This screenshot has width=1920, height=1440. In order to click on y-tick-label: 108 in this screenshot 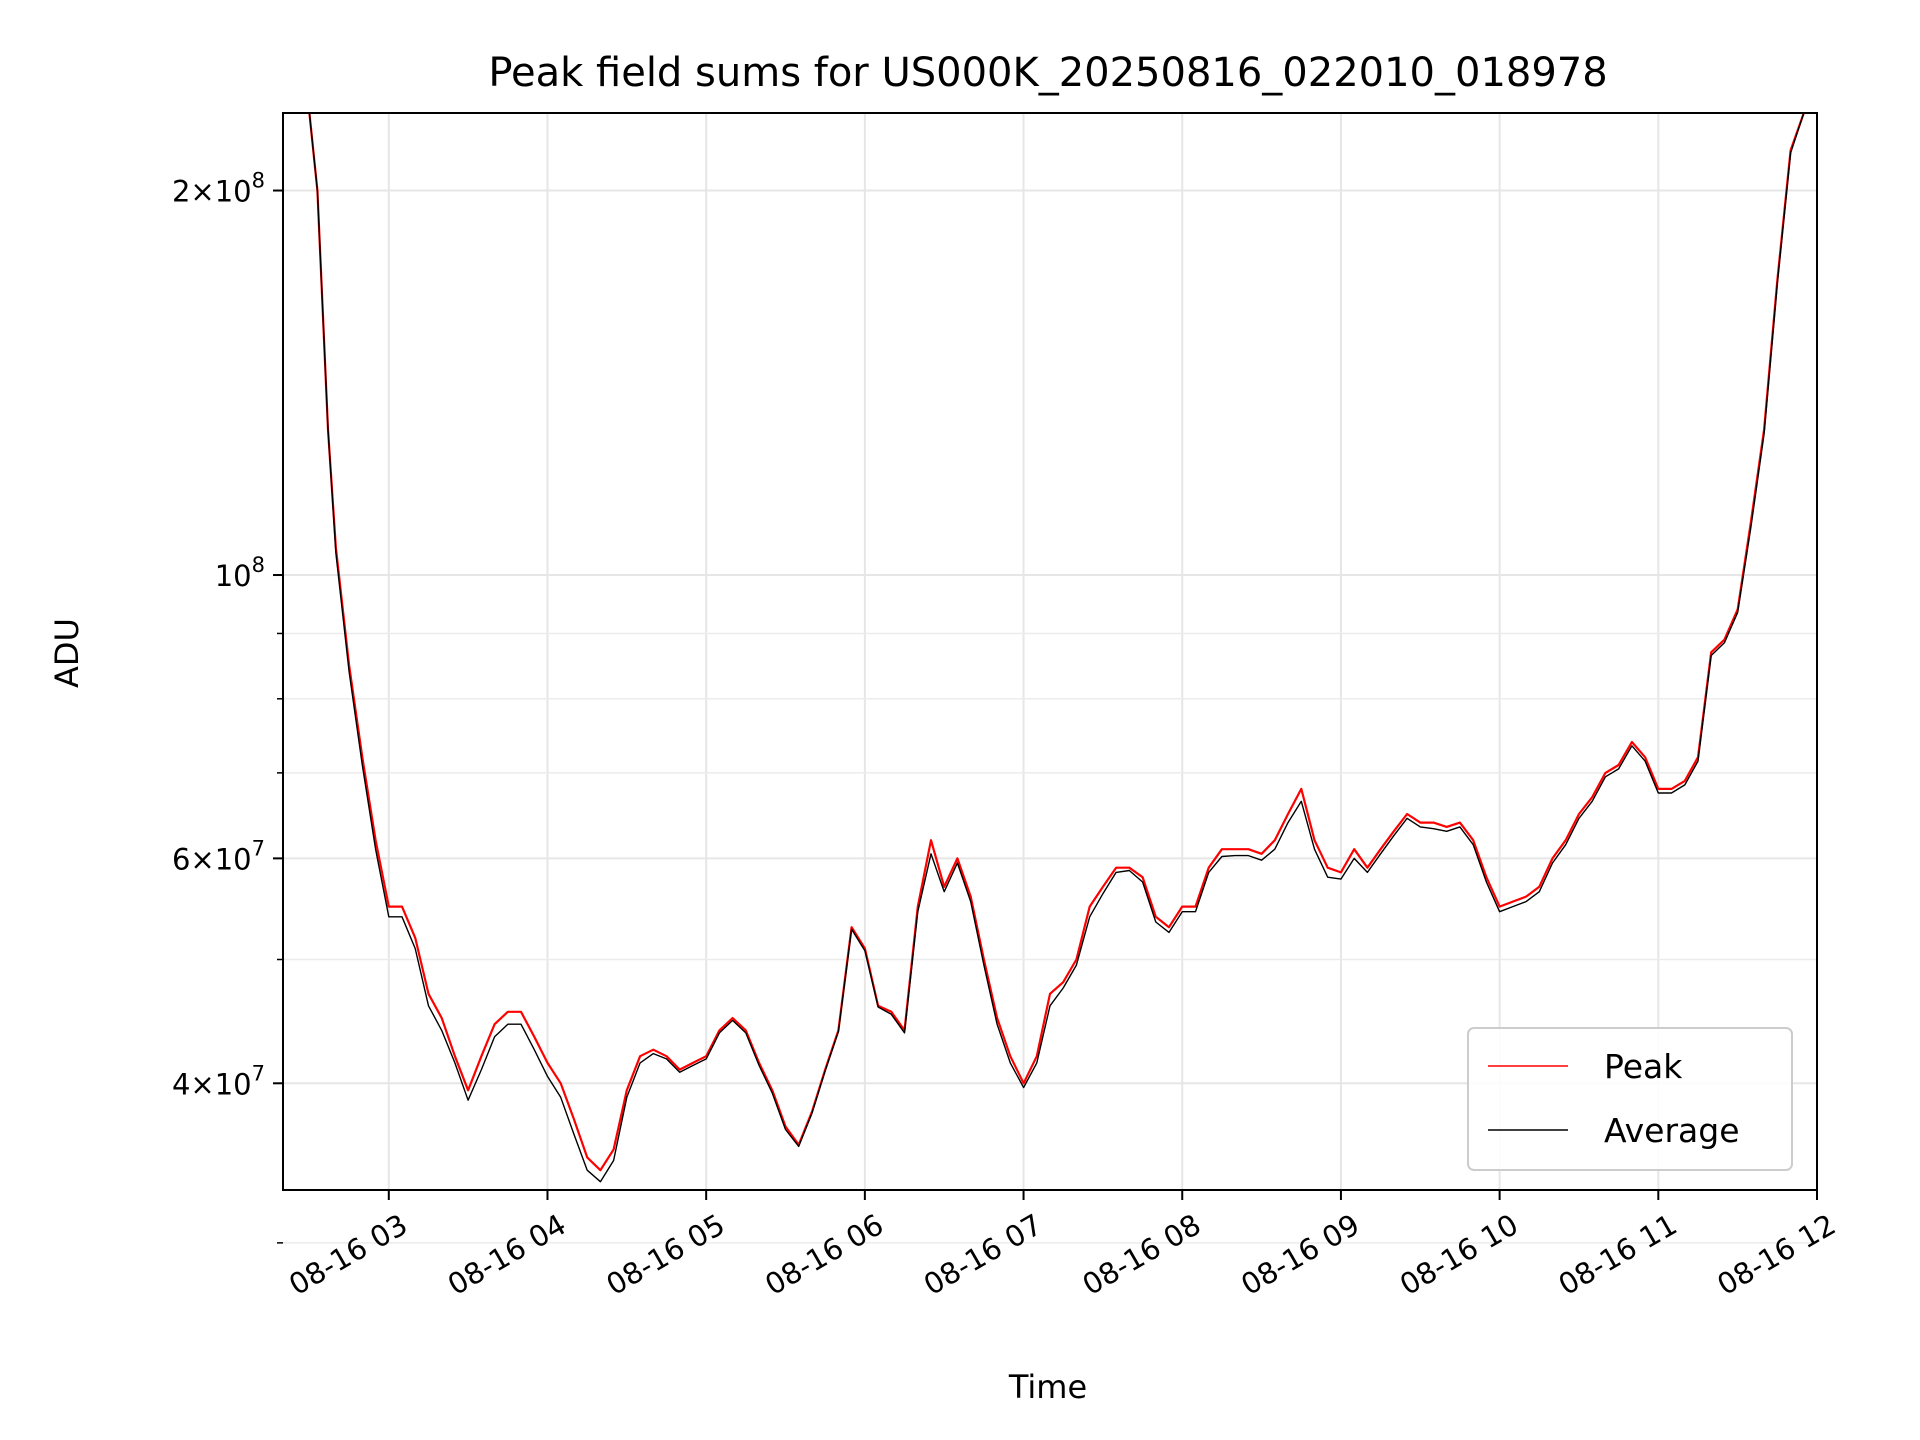, I will do `click(240, 573)`.